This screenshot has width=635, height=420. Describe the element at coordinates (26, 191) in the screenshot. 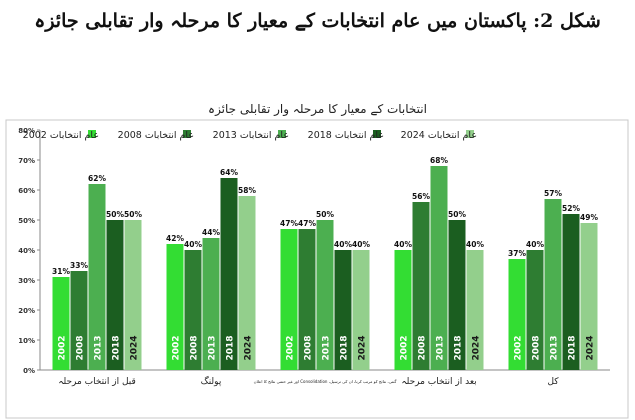

I see `y-tick-label: 60%` at that location.